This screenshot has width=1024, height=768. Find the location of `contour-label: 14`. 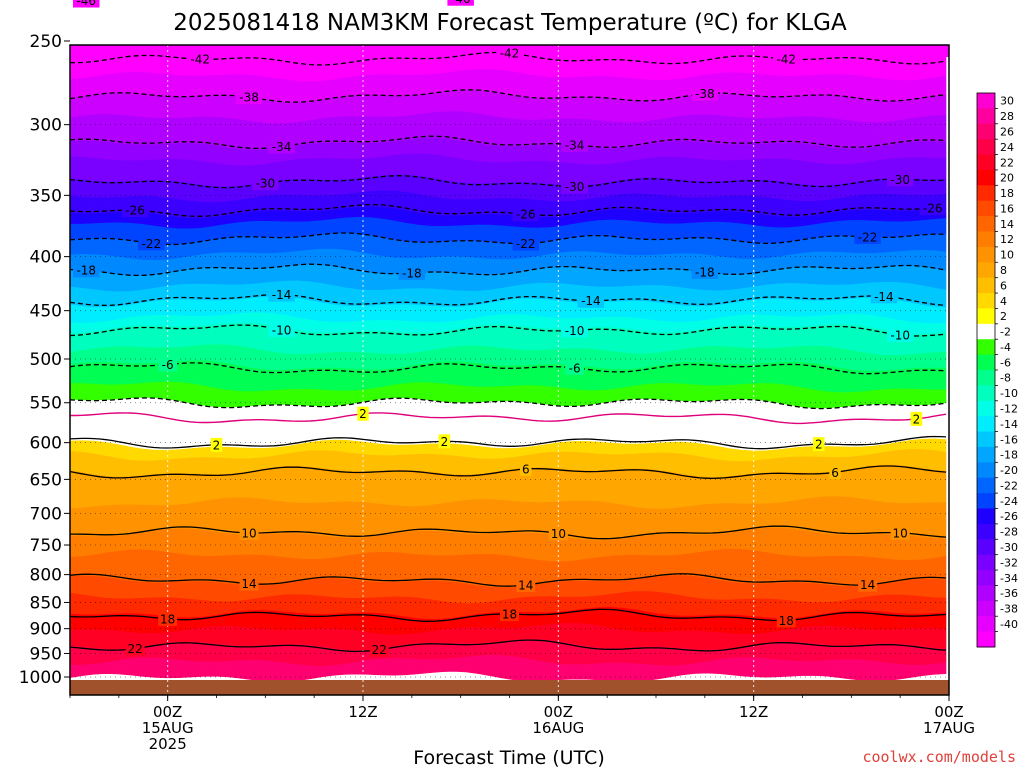

contour-label: 14 is located at coordinates (248, 584).